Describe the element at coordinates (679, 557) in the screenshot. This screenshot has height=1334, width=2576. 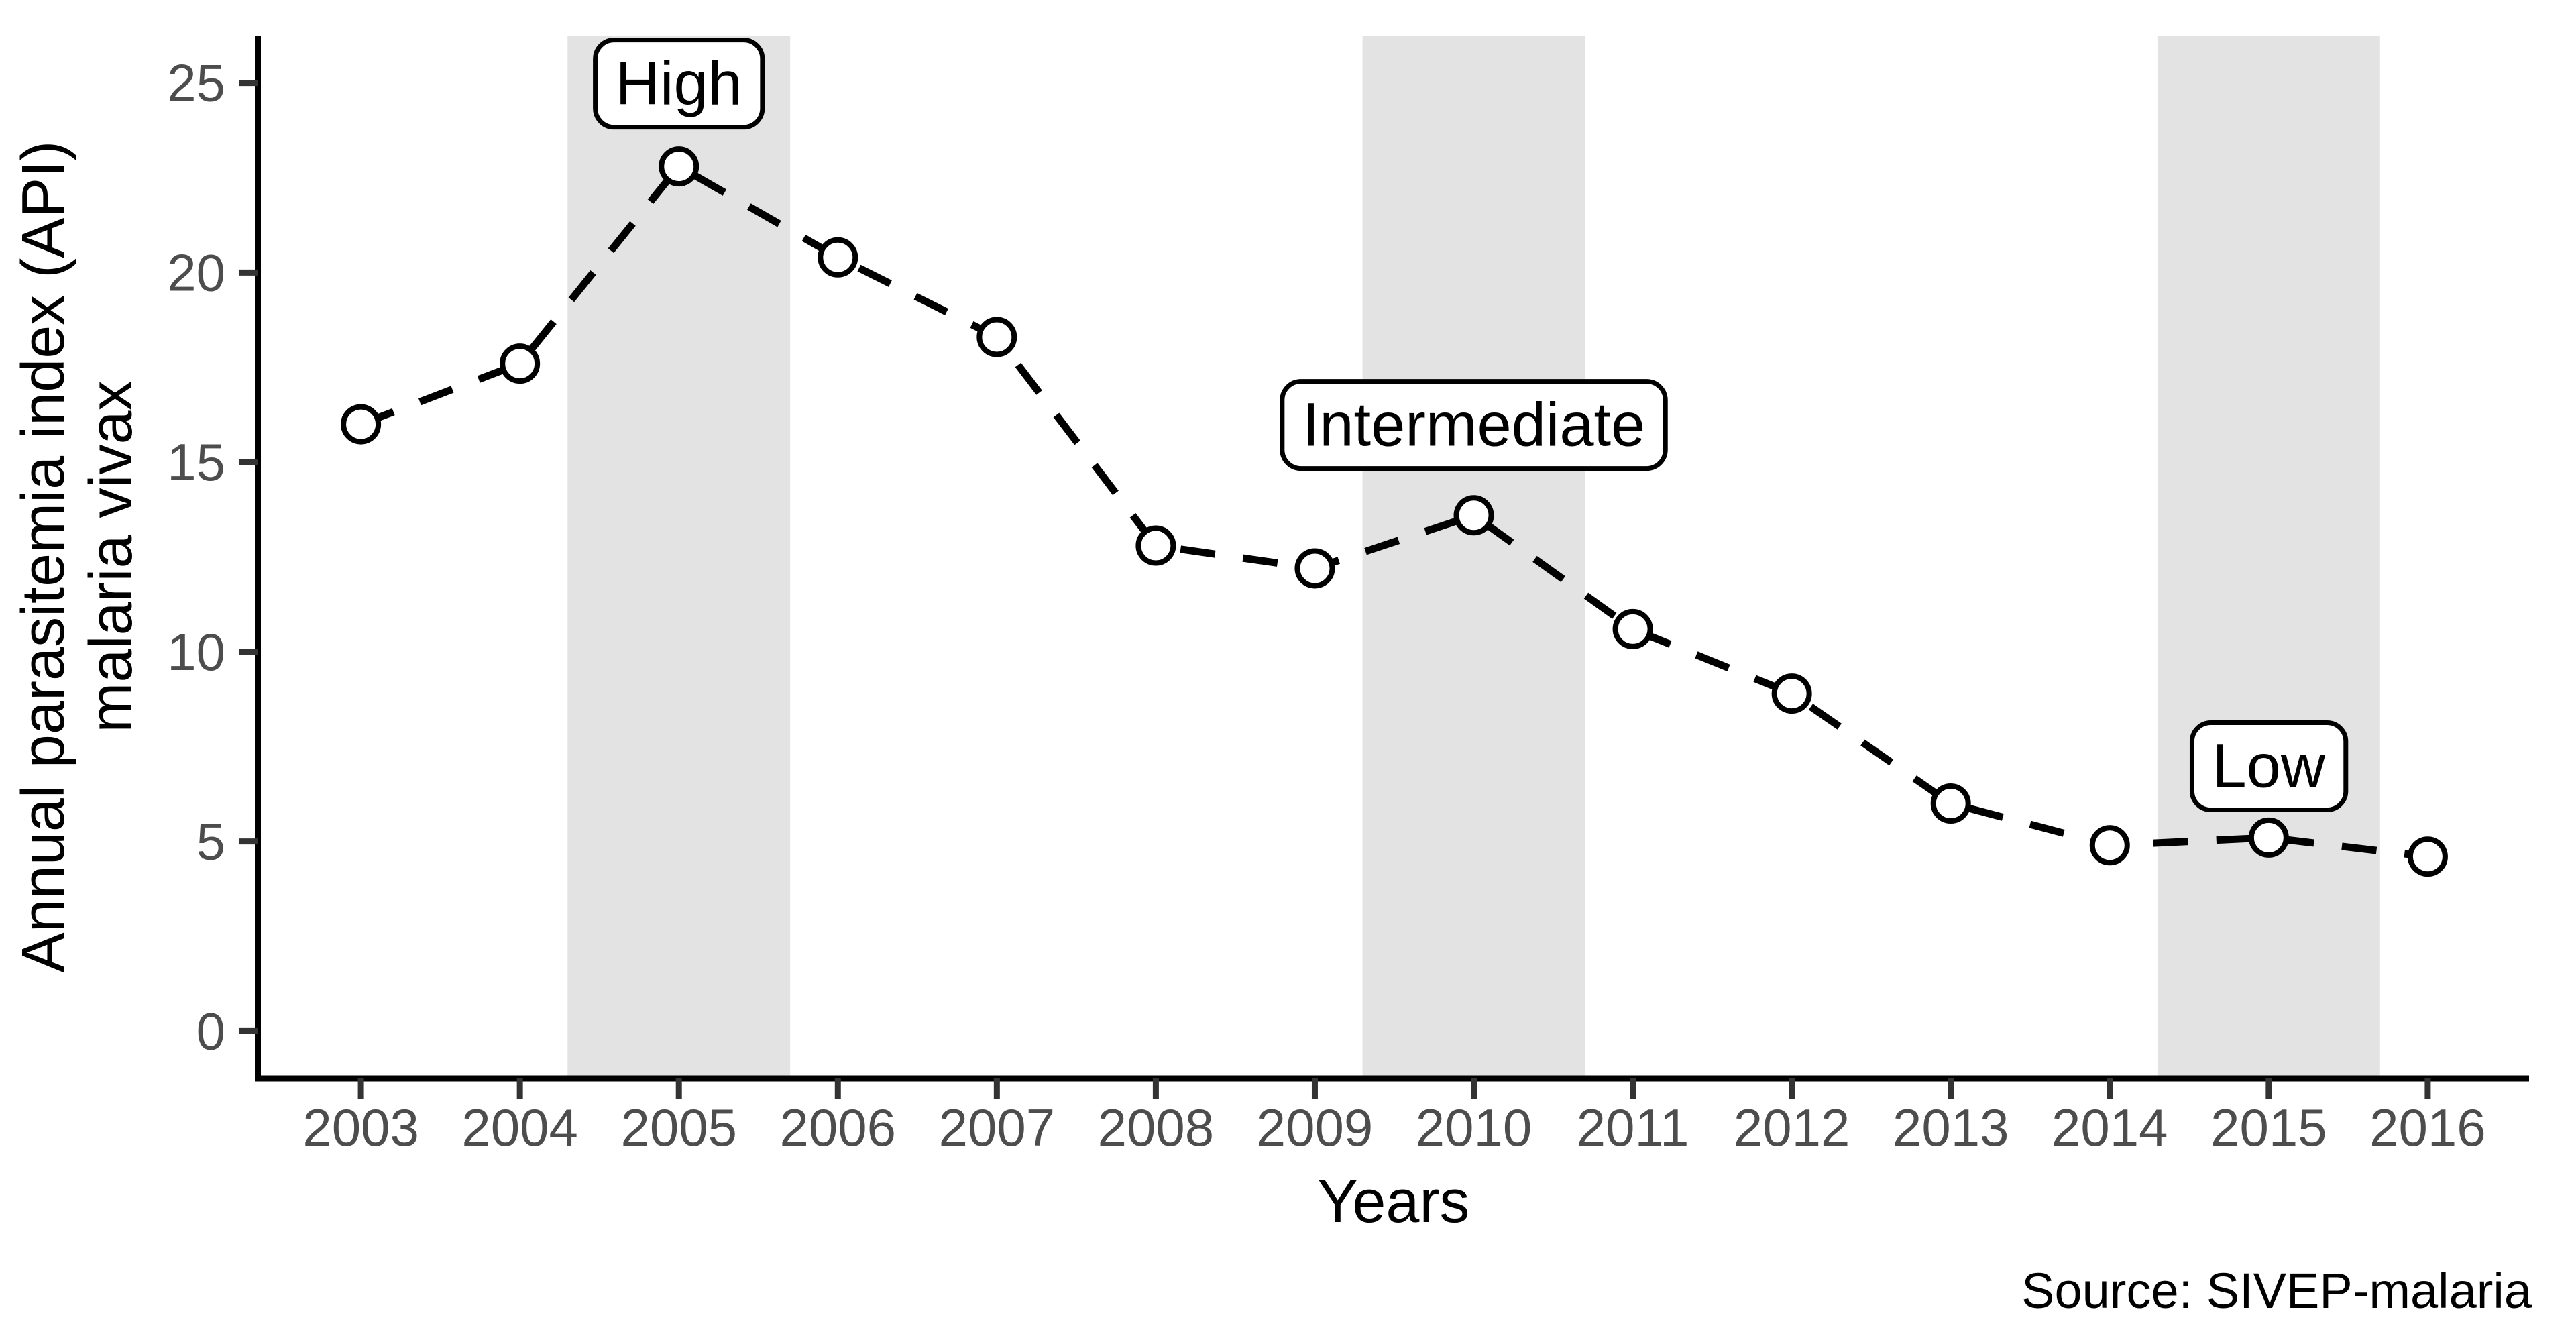
I see `period-band-high` at that location.